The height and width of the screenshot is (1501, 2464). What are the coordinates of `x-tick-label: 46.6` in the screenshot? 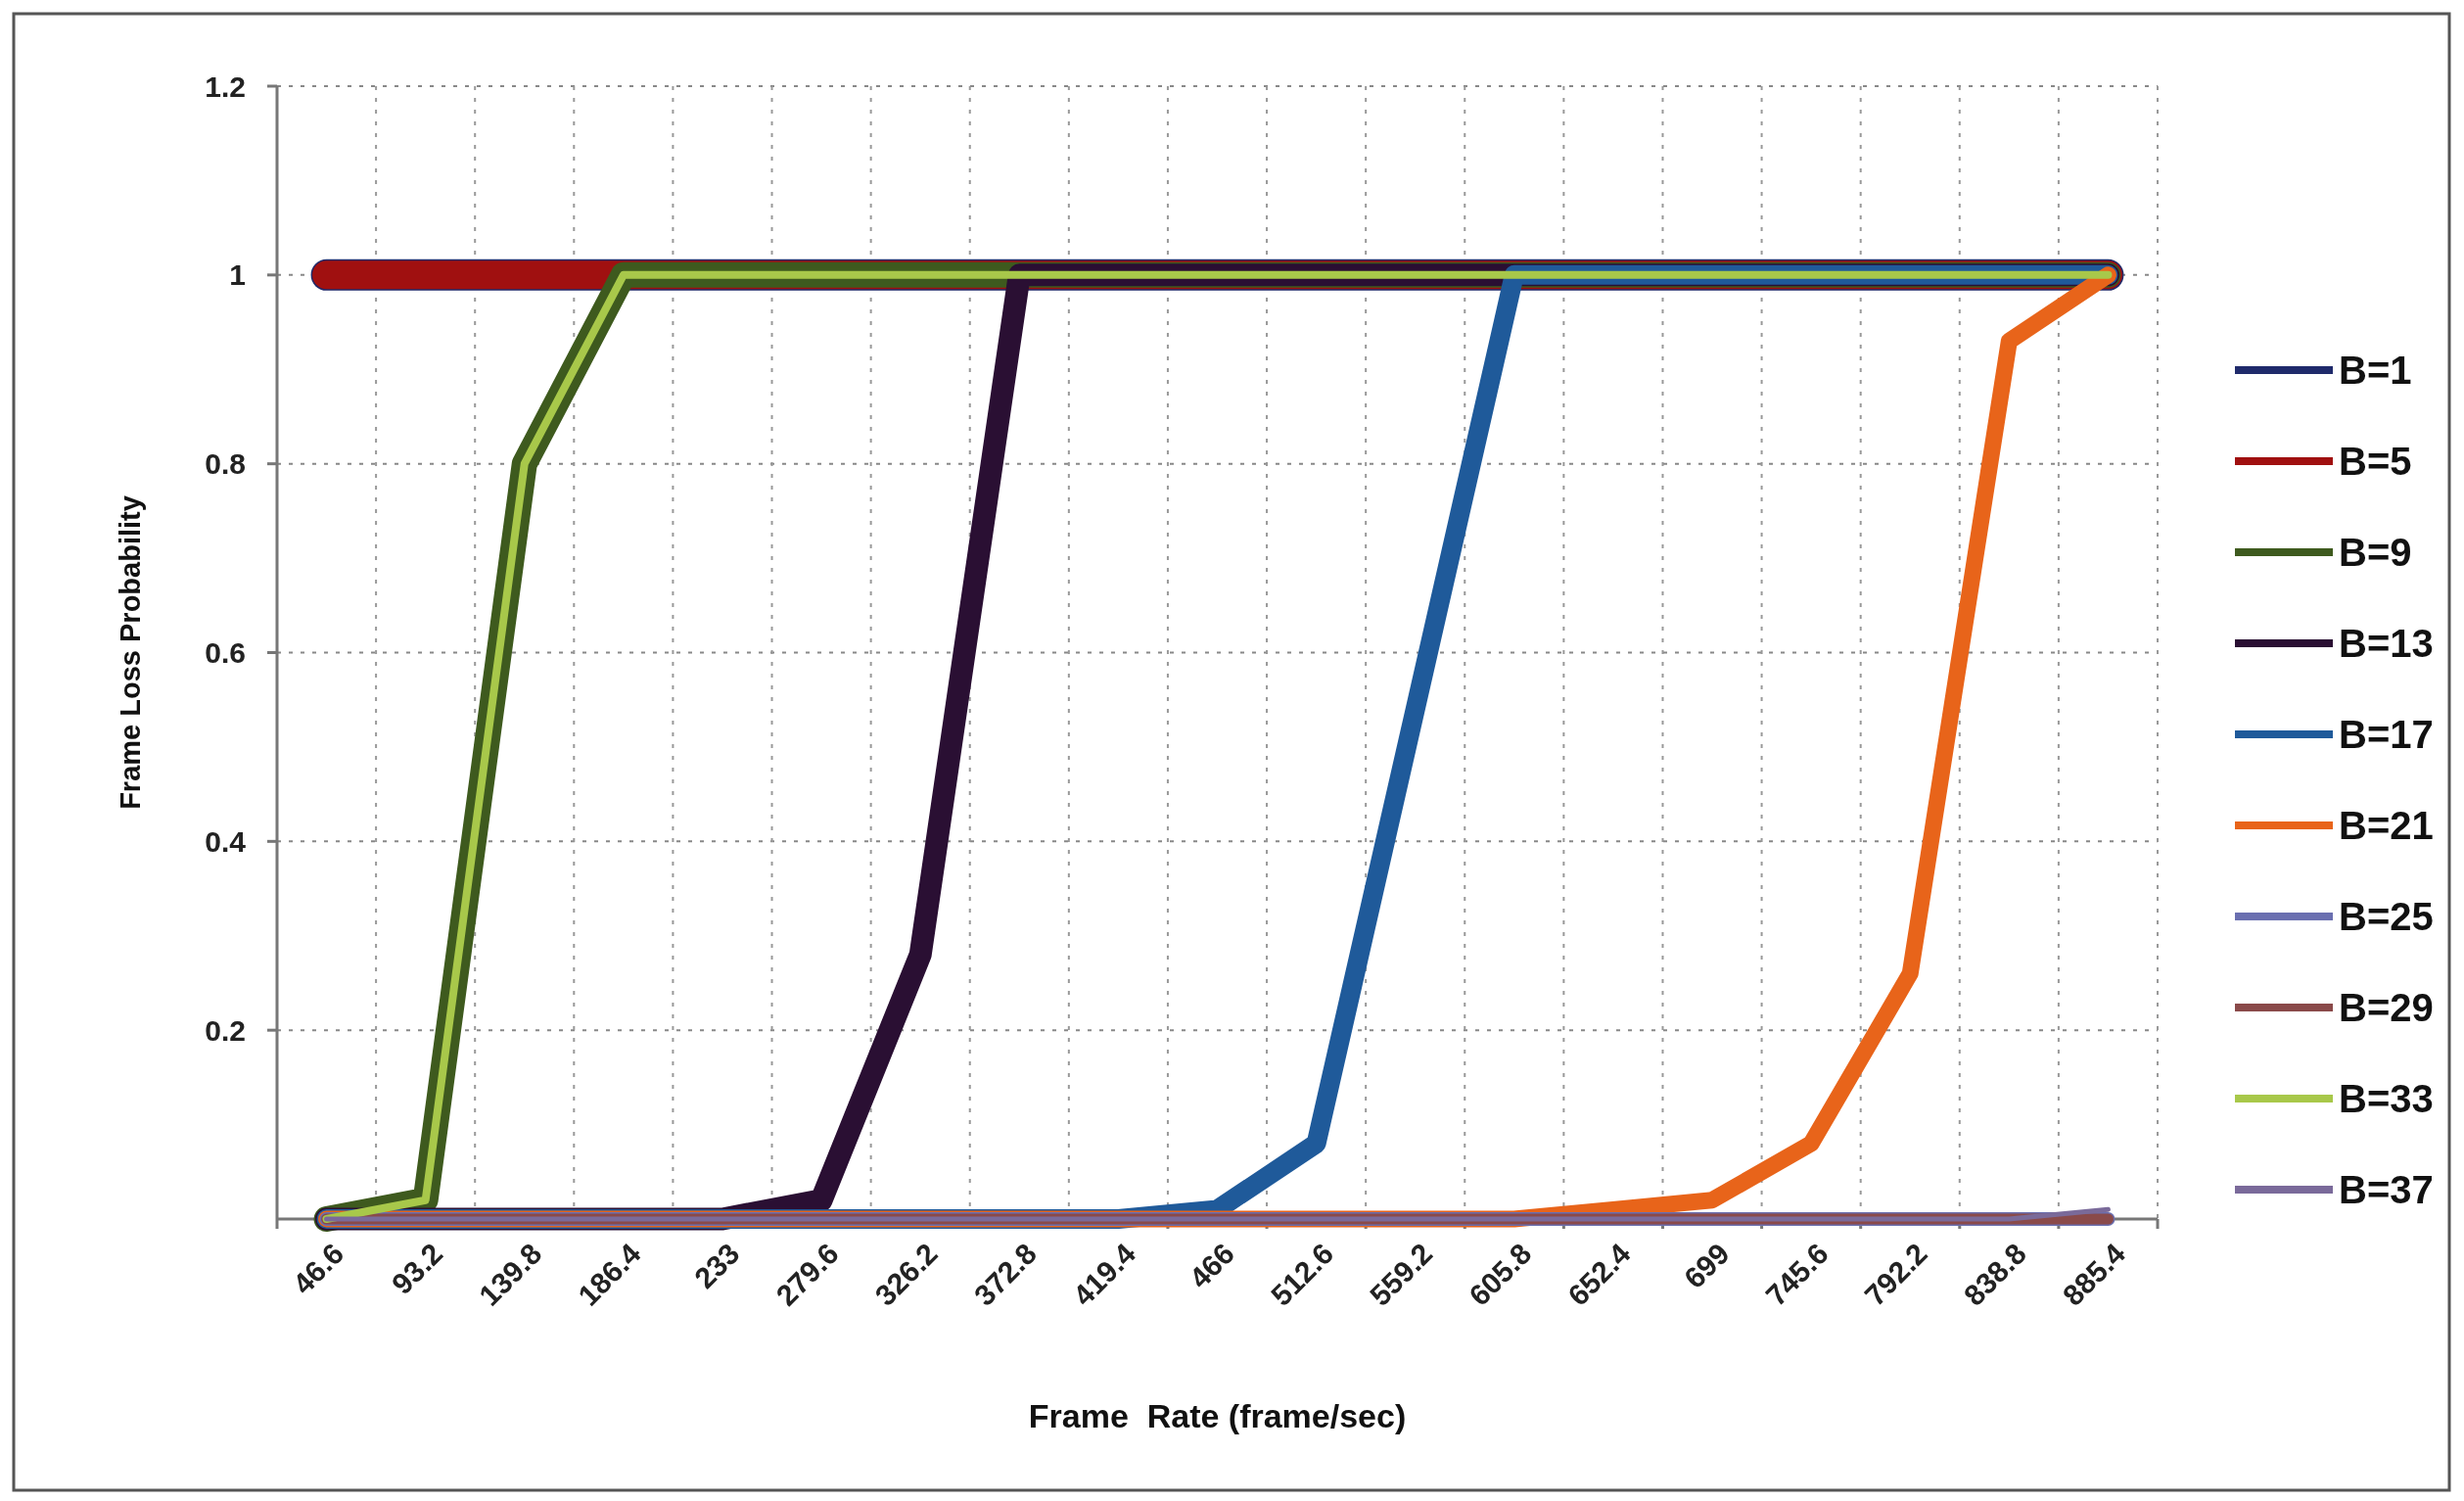 It's located at (318, 1268).